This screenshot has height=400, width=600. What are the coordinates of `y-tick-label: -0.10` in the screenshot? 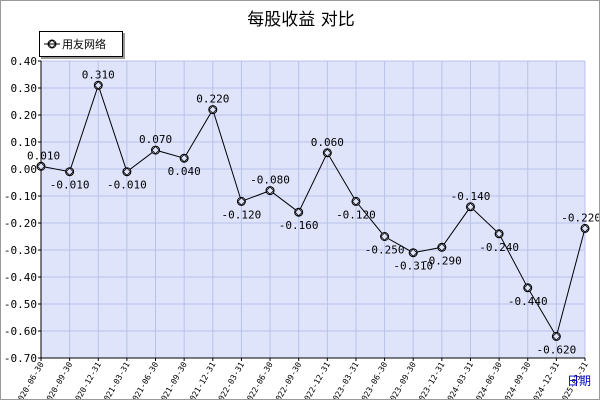 It's located at (20, 196).